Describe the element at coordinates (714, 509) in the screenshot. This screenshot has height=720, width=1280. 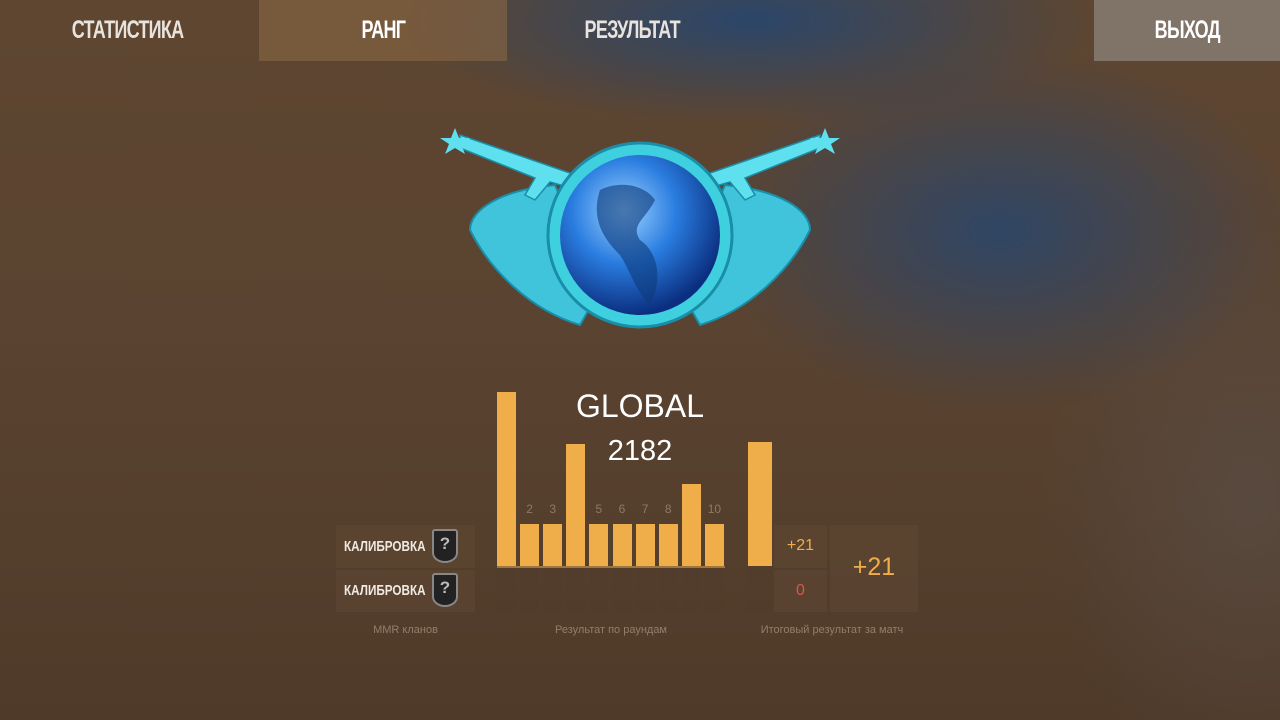
I see `round-label: 10` at that location.